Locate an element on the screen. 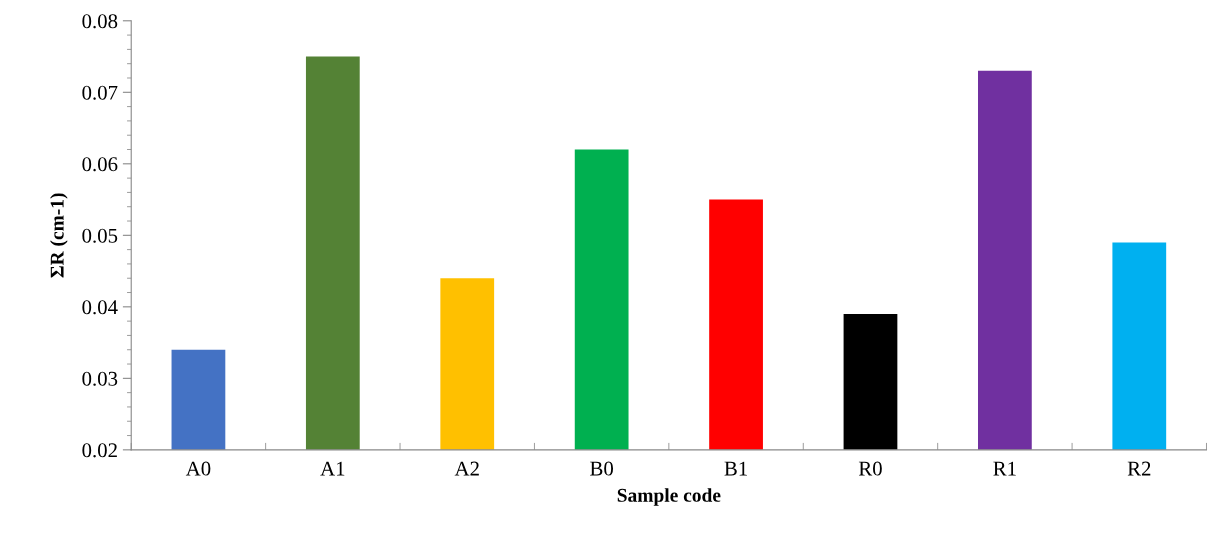 The image size is (1215, 533). y-tick-label: 0.05 is located at coordinates (100, 235).